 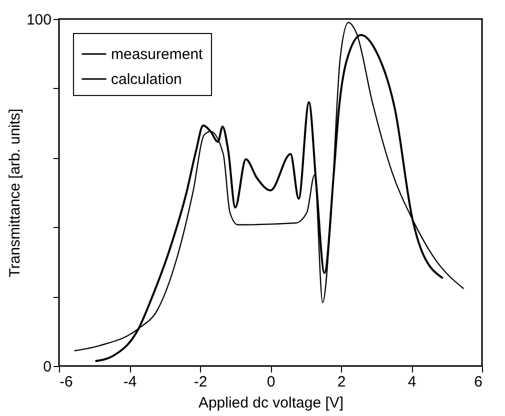 I want to click on x-tick-label: -4, so click(x=130, y=382).